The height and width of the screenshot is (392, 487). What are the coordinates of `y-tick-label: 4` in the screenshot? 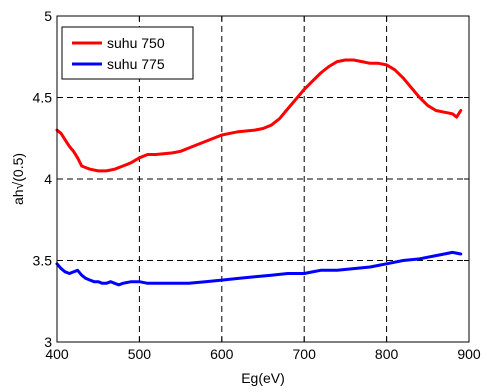 It's located at (48, 179).